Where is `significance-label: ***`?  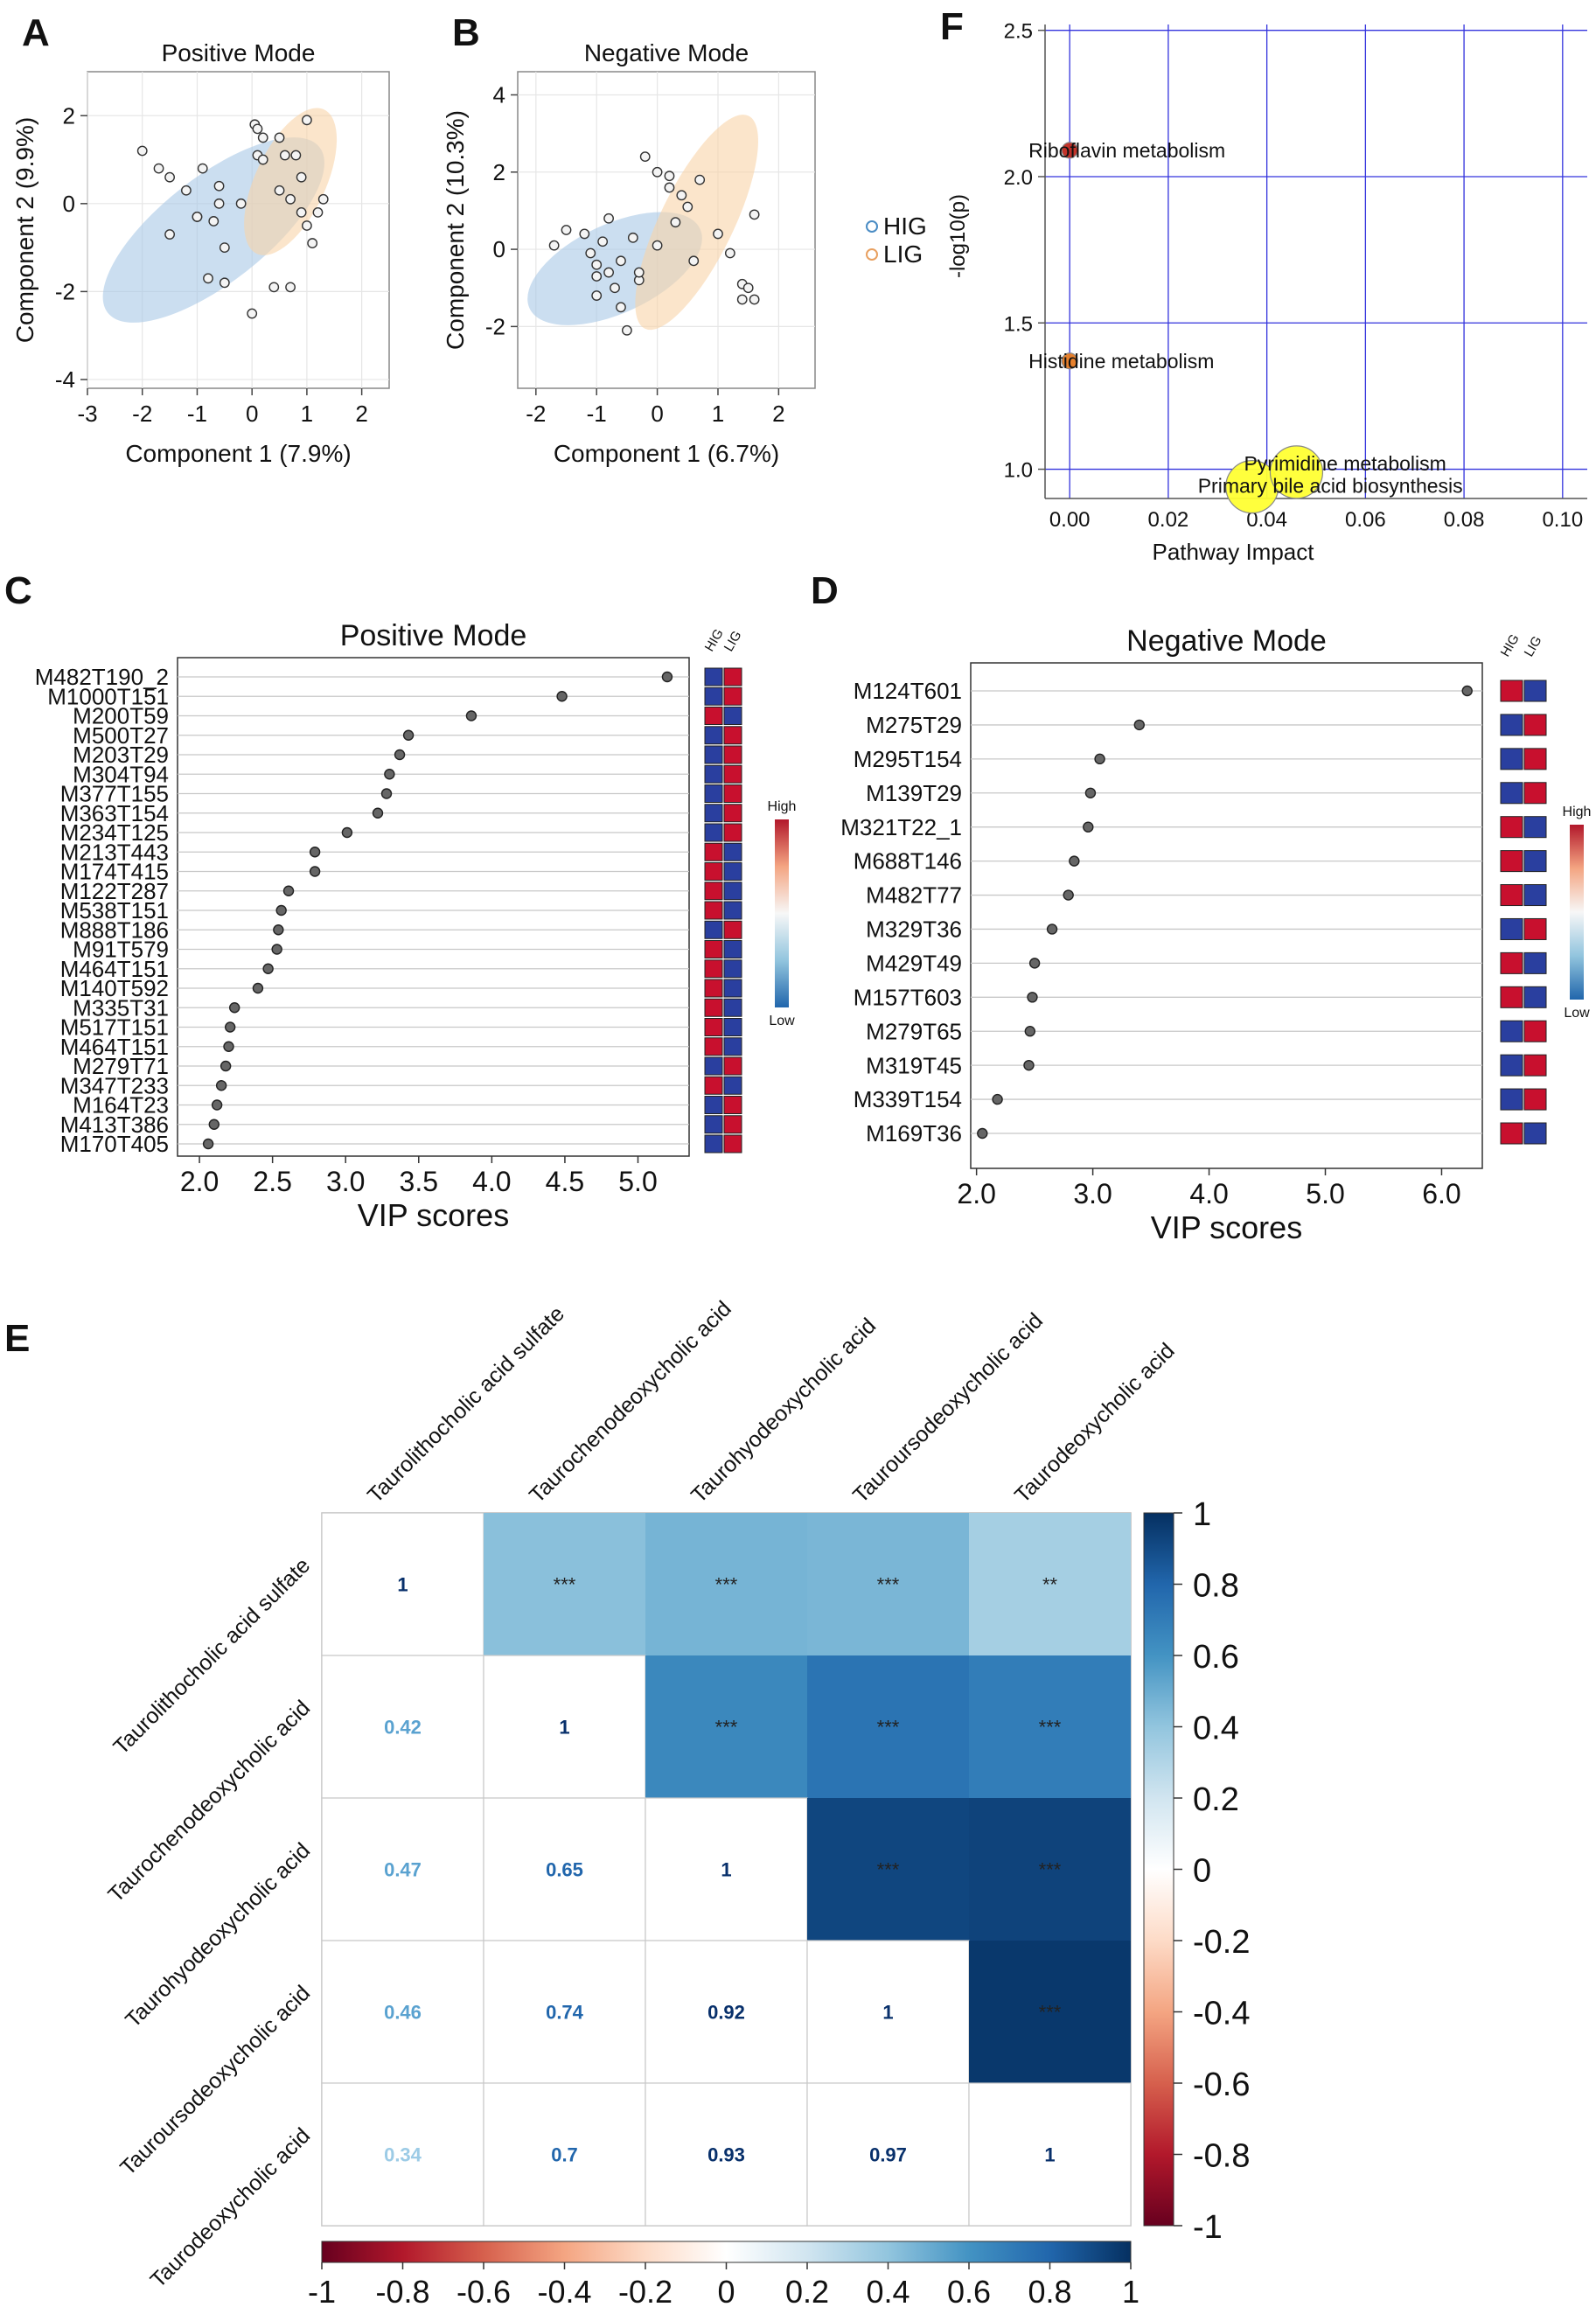
significance-label: *** is located at coordinates (1050, 2013).